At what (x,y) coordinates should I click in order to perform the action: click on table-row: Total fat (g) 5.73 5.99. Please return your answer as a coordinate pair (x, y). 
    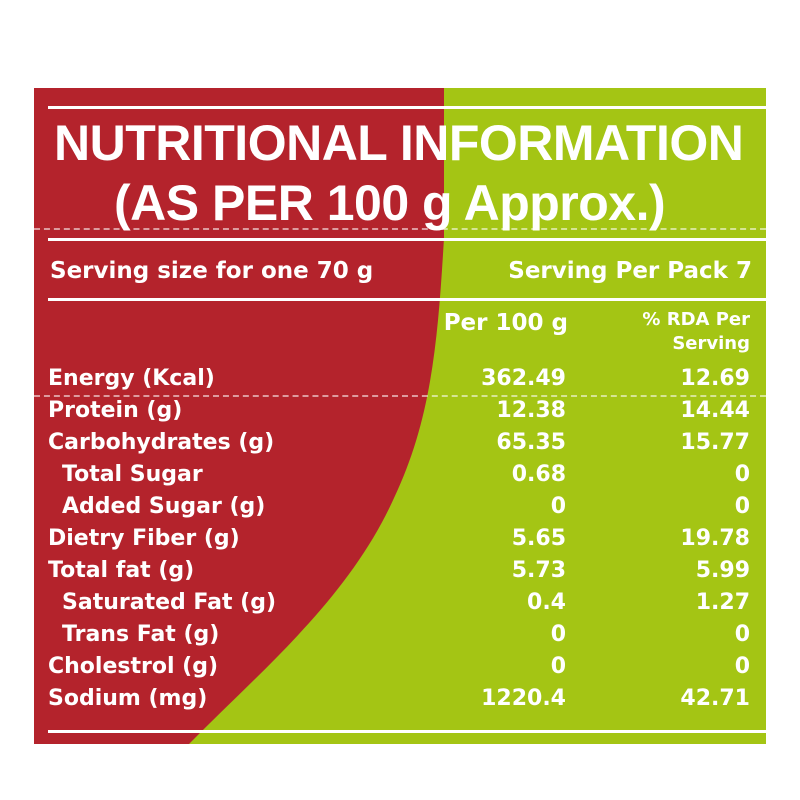
    Looking at the image, I should click on (400, 571).